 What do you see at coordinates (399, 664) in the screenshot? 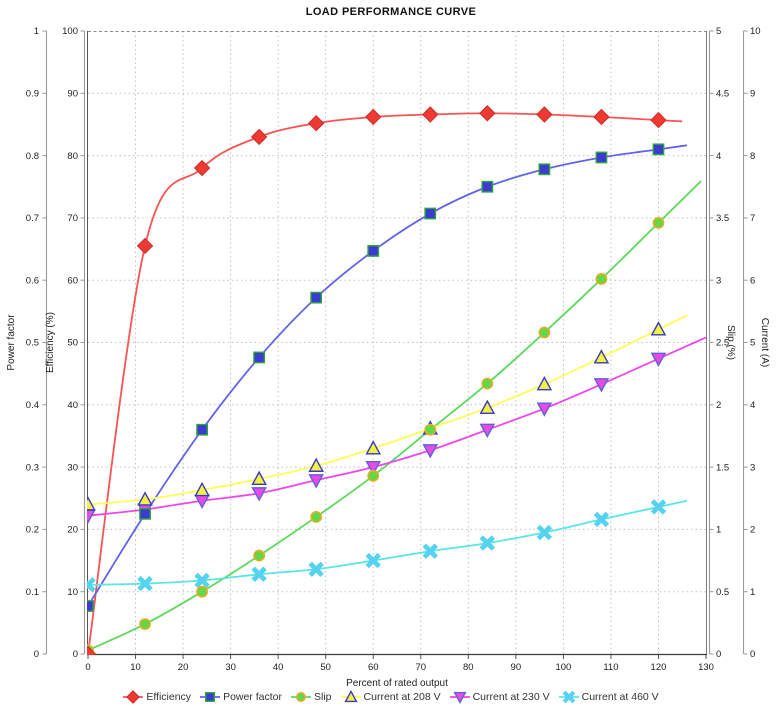
I see `axis-percent-of-rated-output: 0 10 20 30 40 50 60 70 80 90 100 110 120 130` at bounding box center [399, 664].